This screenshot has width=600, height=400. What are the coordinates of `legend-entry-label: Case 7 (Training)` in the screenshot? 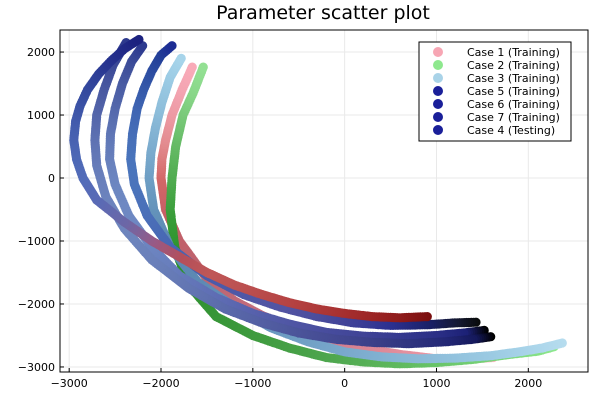 It's located at (513, 117).